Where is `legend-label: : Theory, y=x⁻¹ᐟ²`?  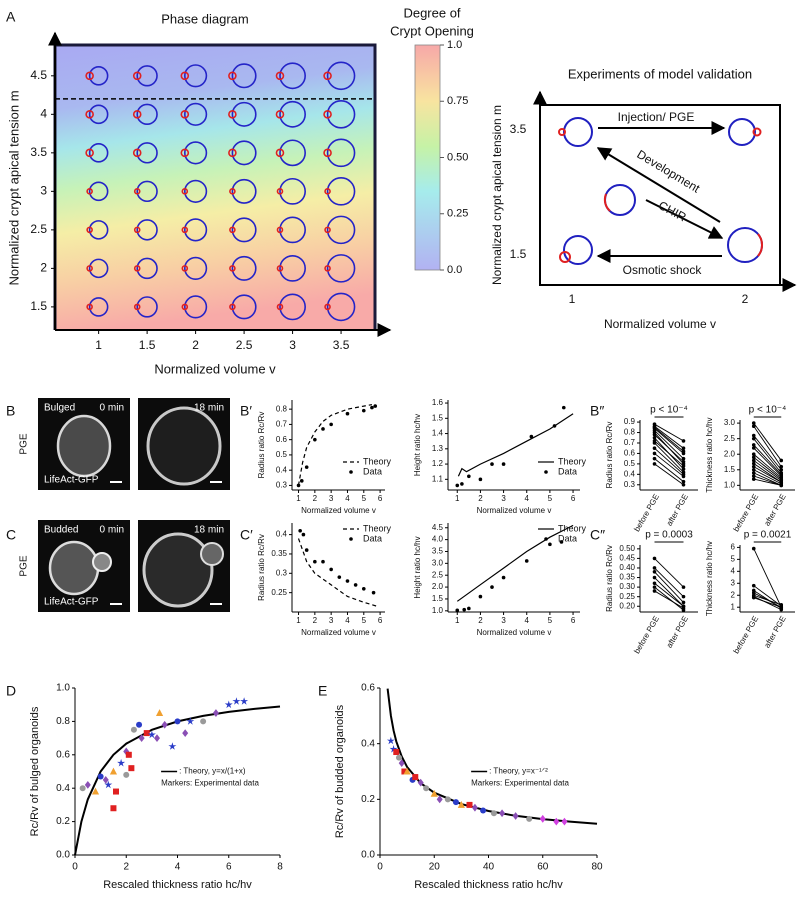
legend-label: : Theory, y=x⁻¹ᐟ² is located at coordinates (518, 771).